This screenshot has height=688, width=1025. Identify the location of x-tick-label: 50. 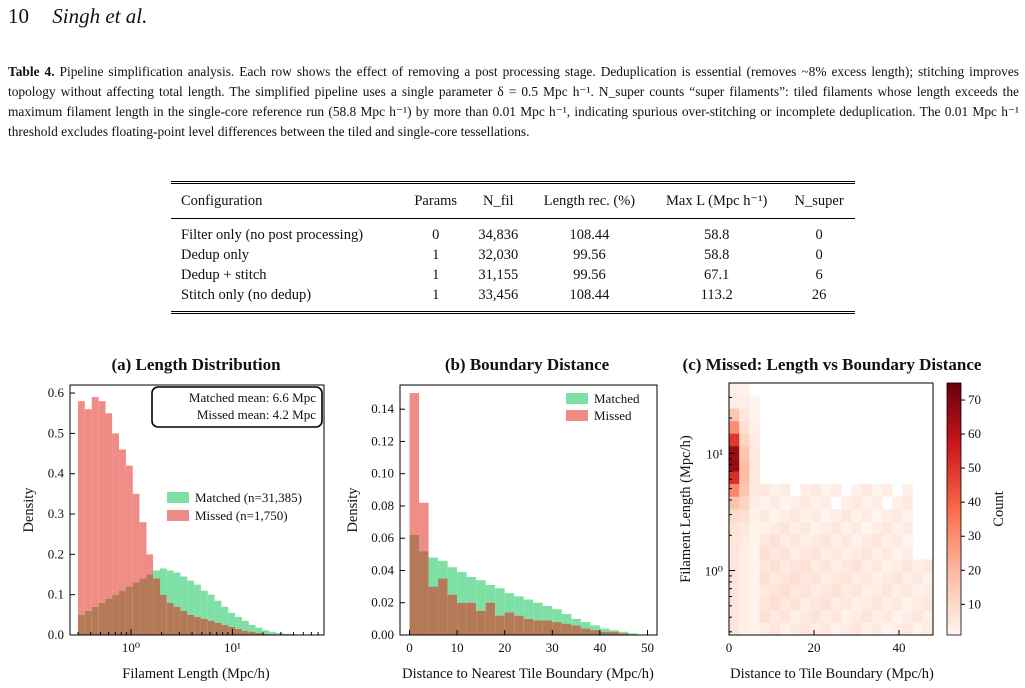
(647, 647).